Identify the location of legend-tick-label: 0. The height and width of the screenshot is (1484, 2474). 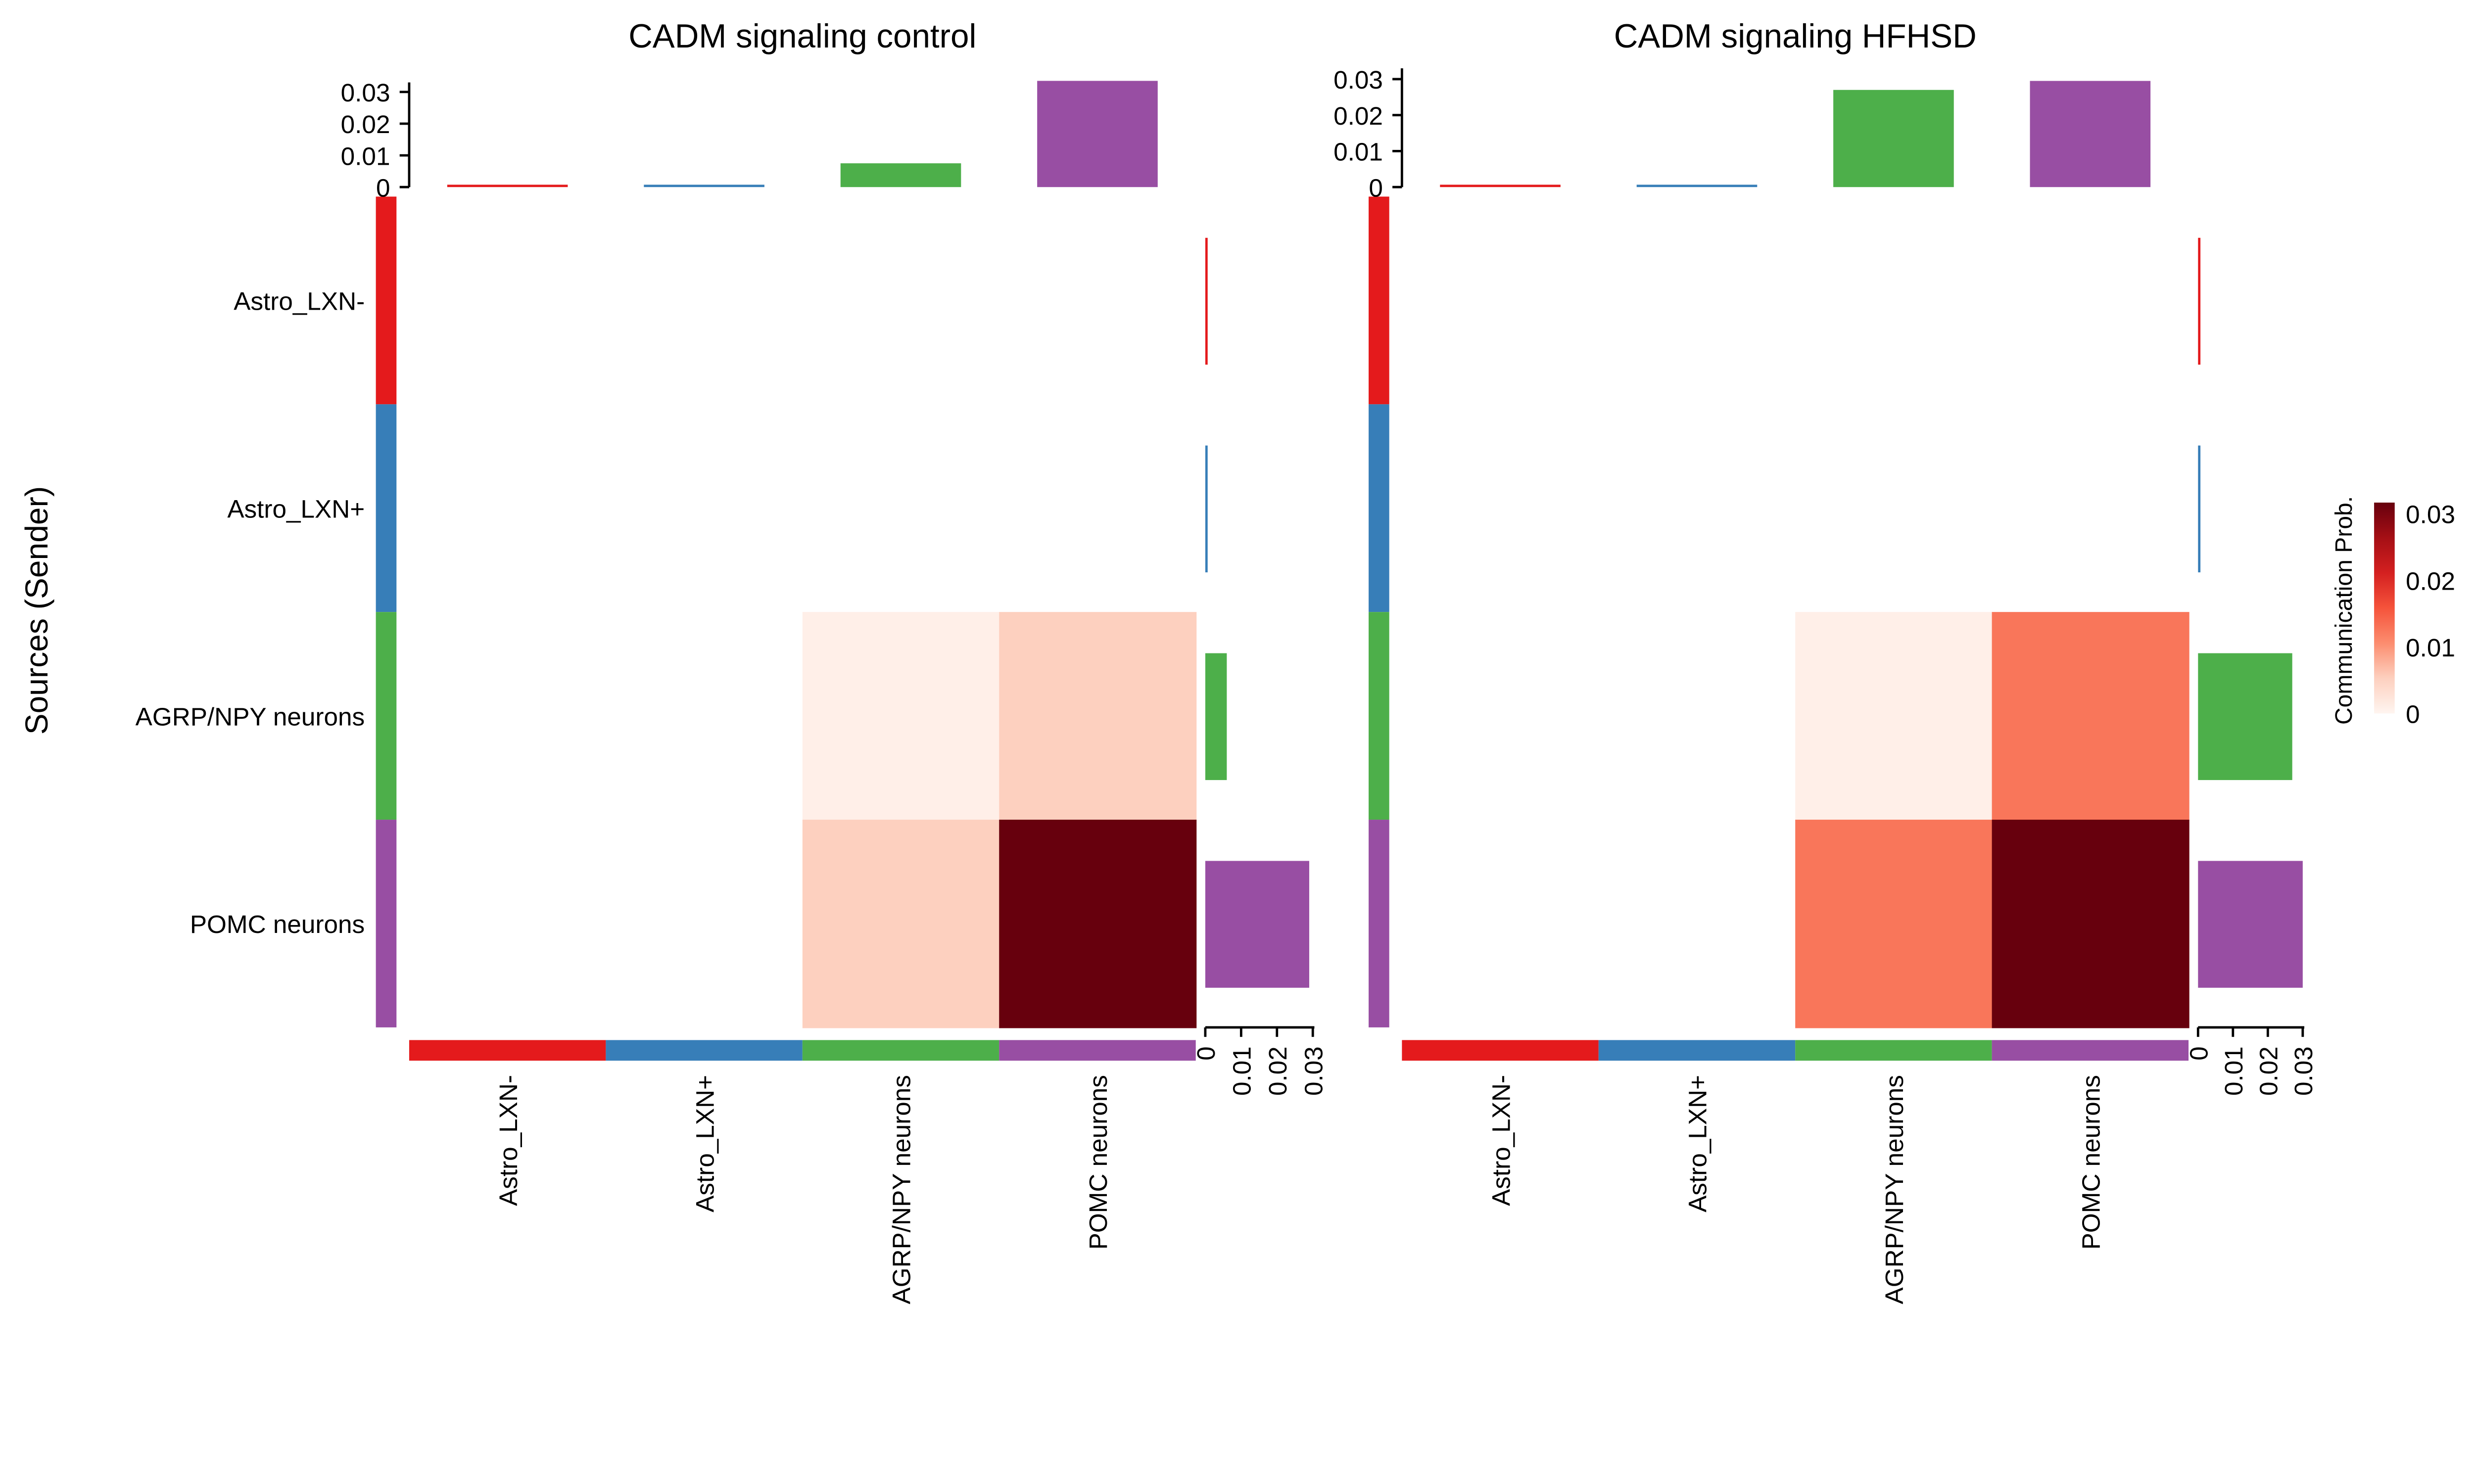
(2413, 714).